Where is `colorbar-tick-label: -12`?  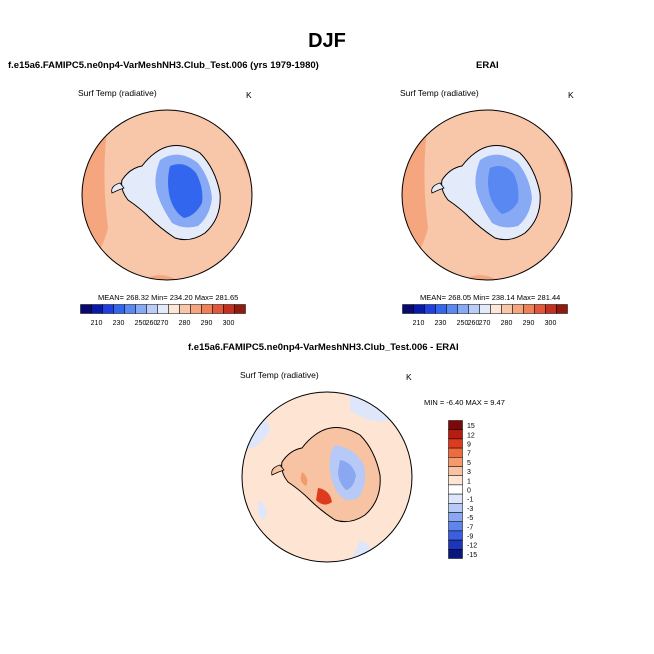 colorbar-tick-label: -12 is located at coordinates (472, 546).